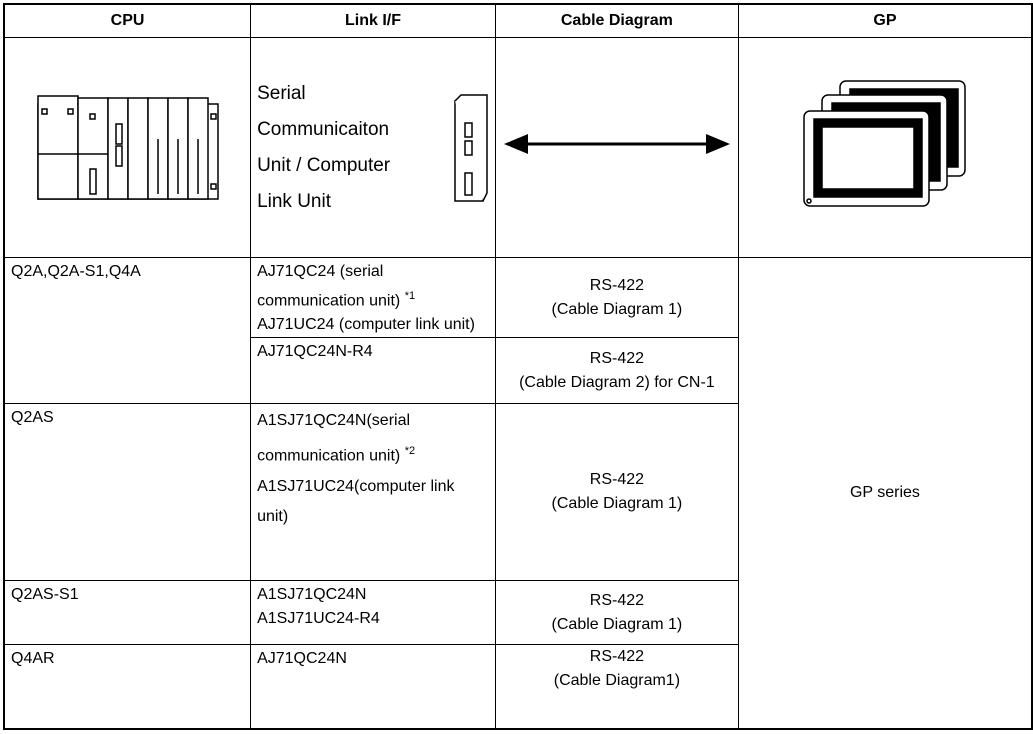 Image resolution: width=1033 pixels, height=734 pixels. What do you see at coordinates (366, 325) in the screenshot?
I see `text-line: AJ71UC24 (computer link unit)` at bounding box center [366, 325].